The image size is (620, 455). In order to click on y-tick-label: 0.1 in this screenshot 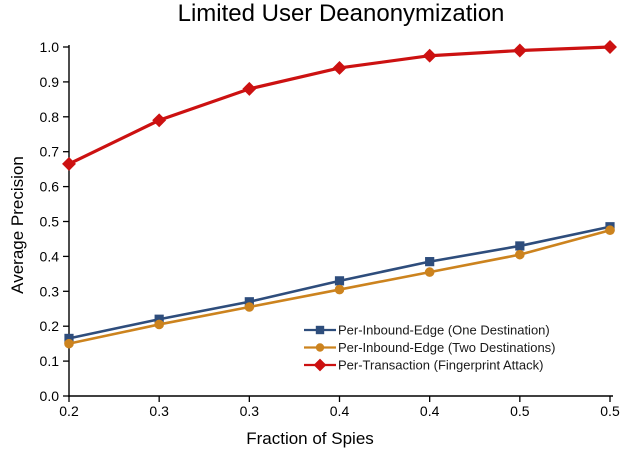, I will do `click(50, 361)`.